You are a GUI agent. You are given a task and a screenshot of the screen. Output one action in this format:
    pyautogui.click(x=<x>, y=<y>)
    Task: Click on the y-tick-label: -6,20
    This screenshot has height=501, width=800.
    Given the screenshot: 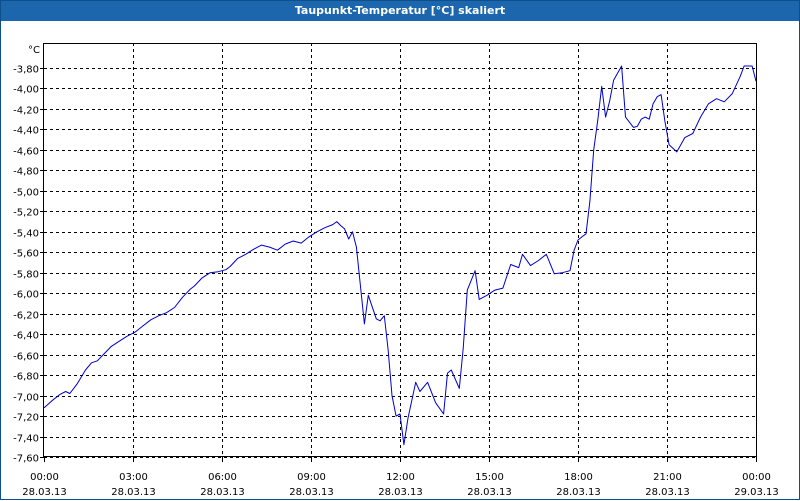 What is the action you would take?
    pyautogui.click(x=26, y=316)
    